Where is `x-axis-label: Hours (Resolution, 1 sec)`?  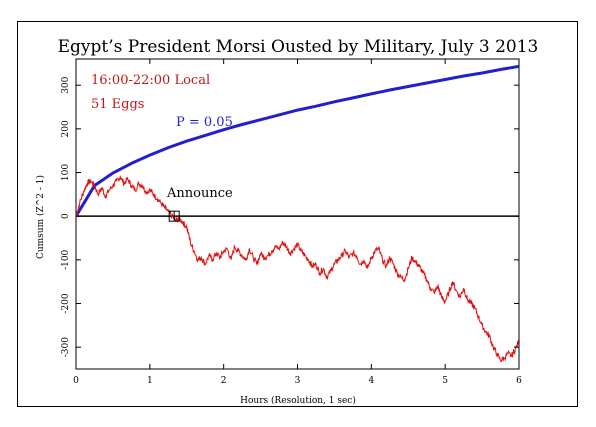
x-axis-label: Hours (Resolution, 1 sec) is located at coordinates (298, 400).